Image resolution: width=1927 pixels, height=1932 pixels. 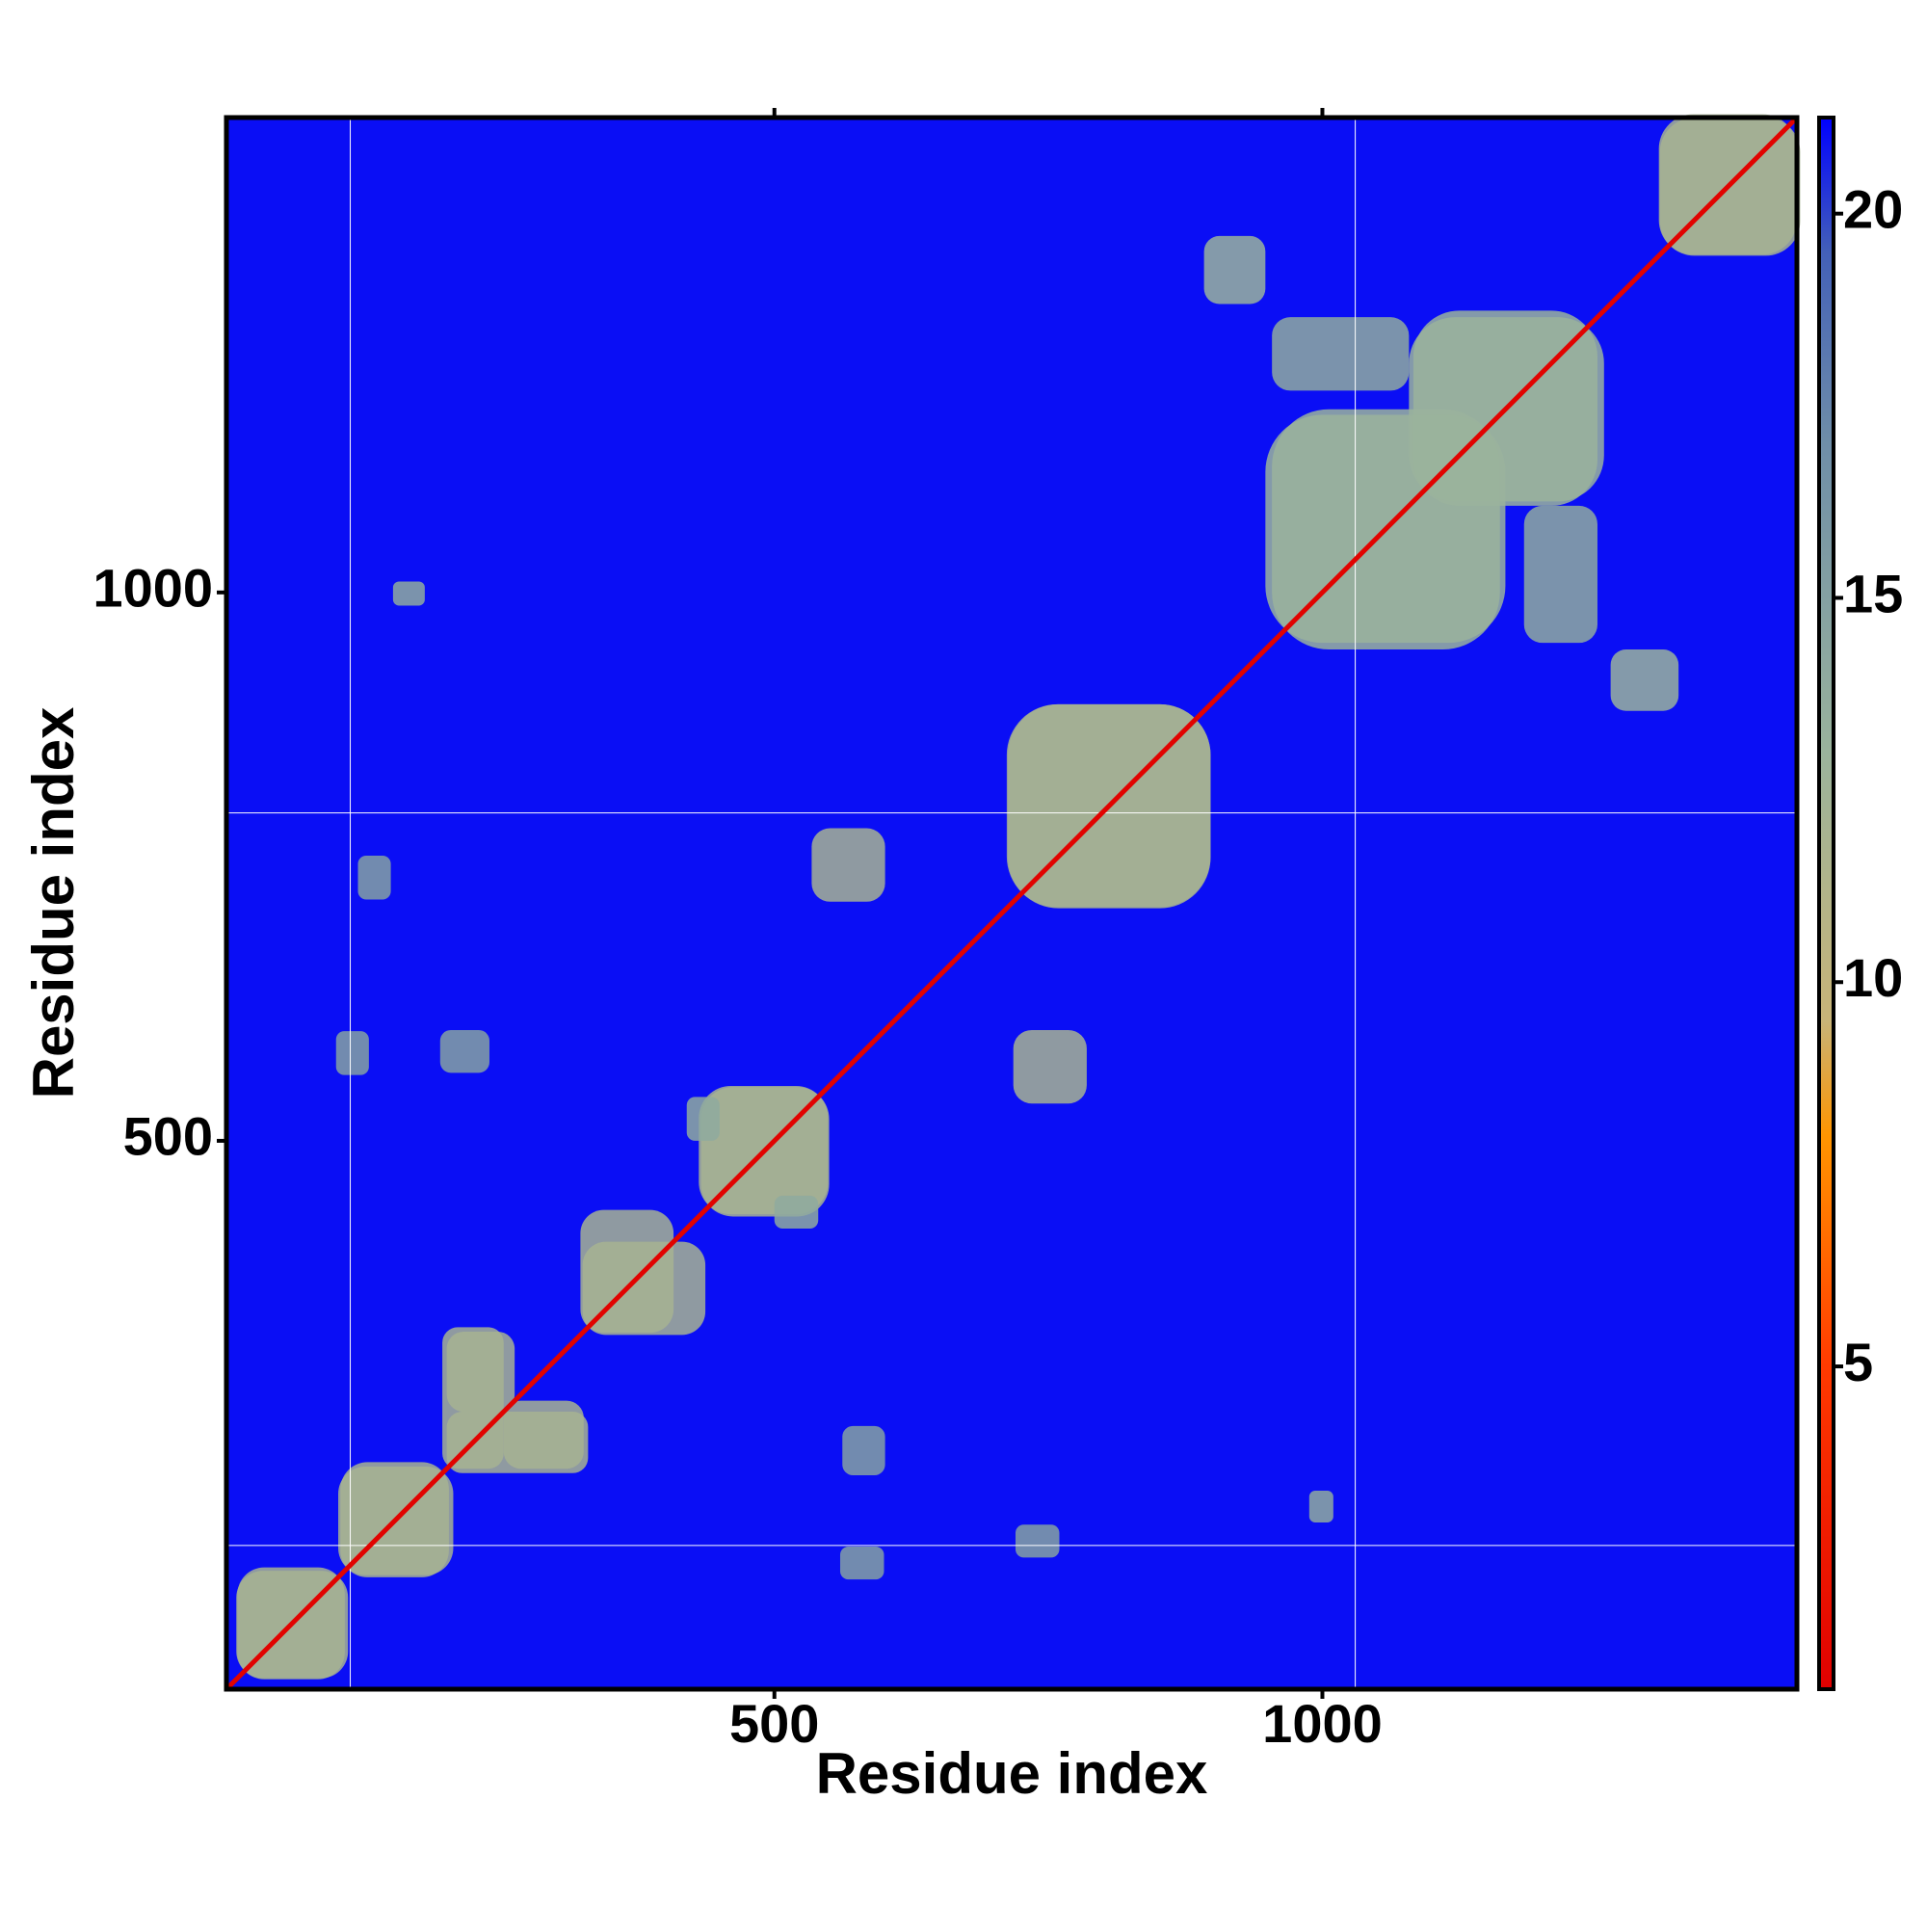 I want to click on y-tick-label: 500, so click(x=168, y=1136).